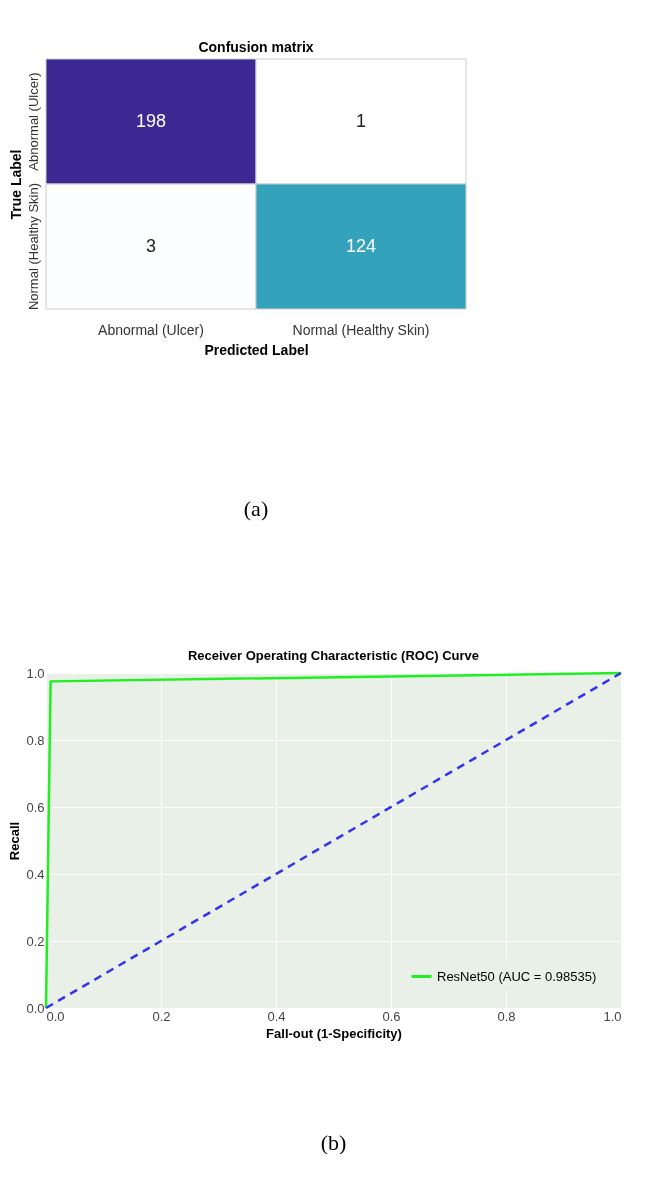  Describe the element at coordinates (506, 1016) in the screenshot. I see `x-tick-label: 0.8` at that location.